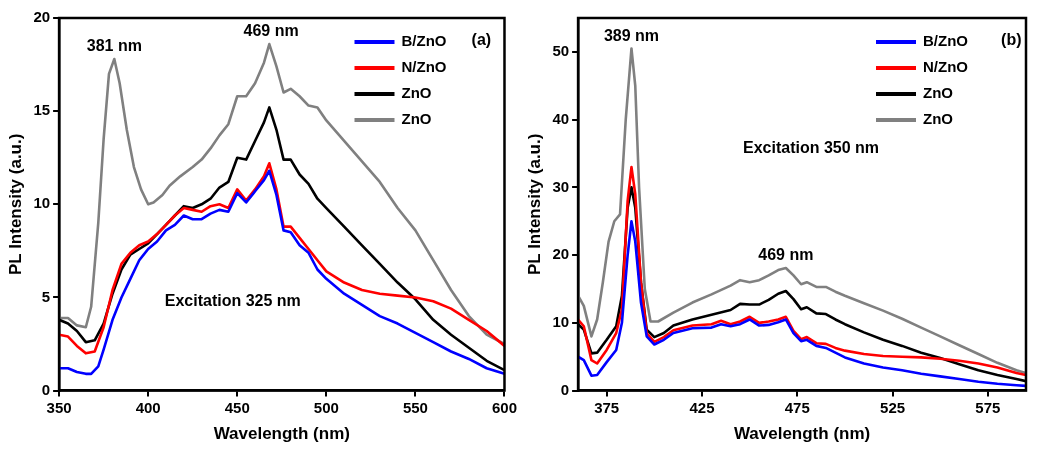 The width and height of the screenshot is (1039, 453). I want to click on annotation: Excitation 350 nm, so click(811, 147).